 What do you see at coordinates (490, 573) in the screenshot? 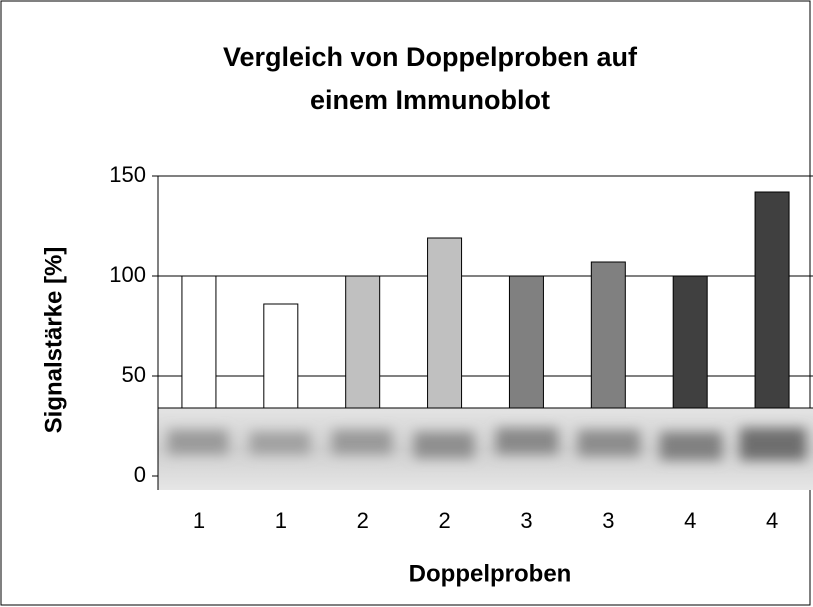
I see `x-axis-title: Doppelproben` at bounding box center [490, 573].